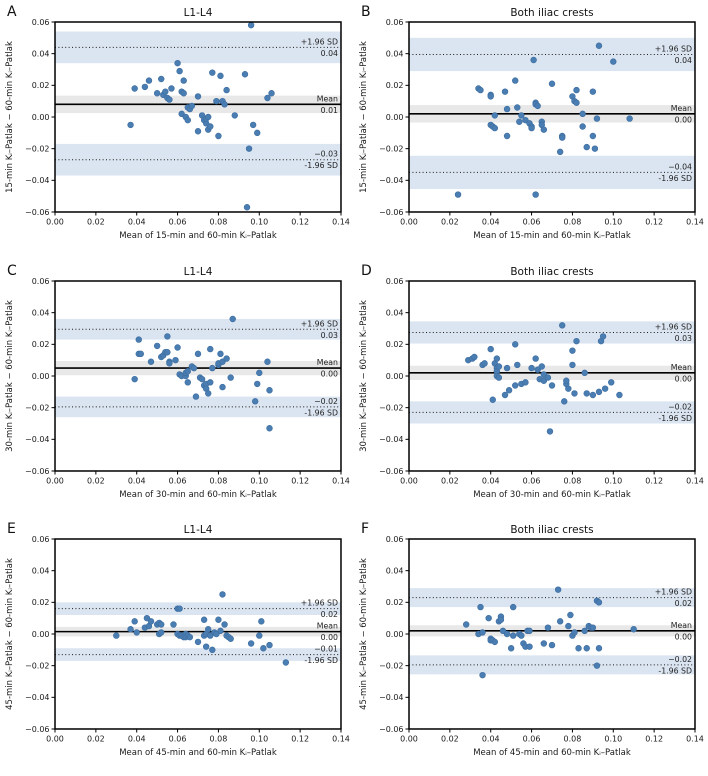 The height and width of the screenshot is (776, 708). I want to click on x-tick-label: 0.12, so click(300, 480).